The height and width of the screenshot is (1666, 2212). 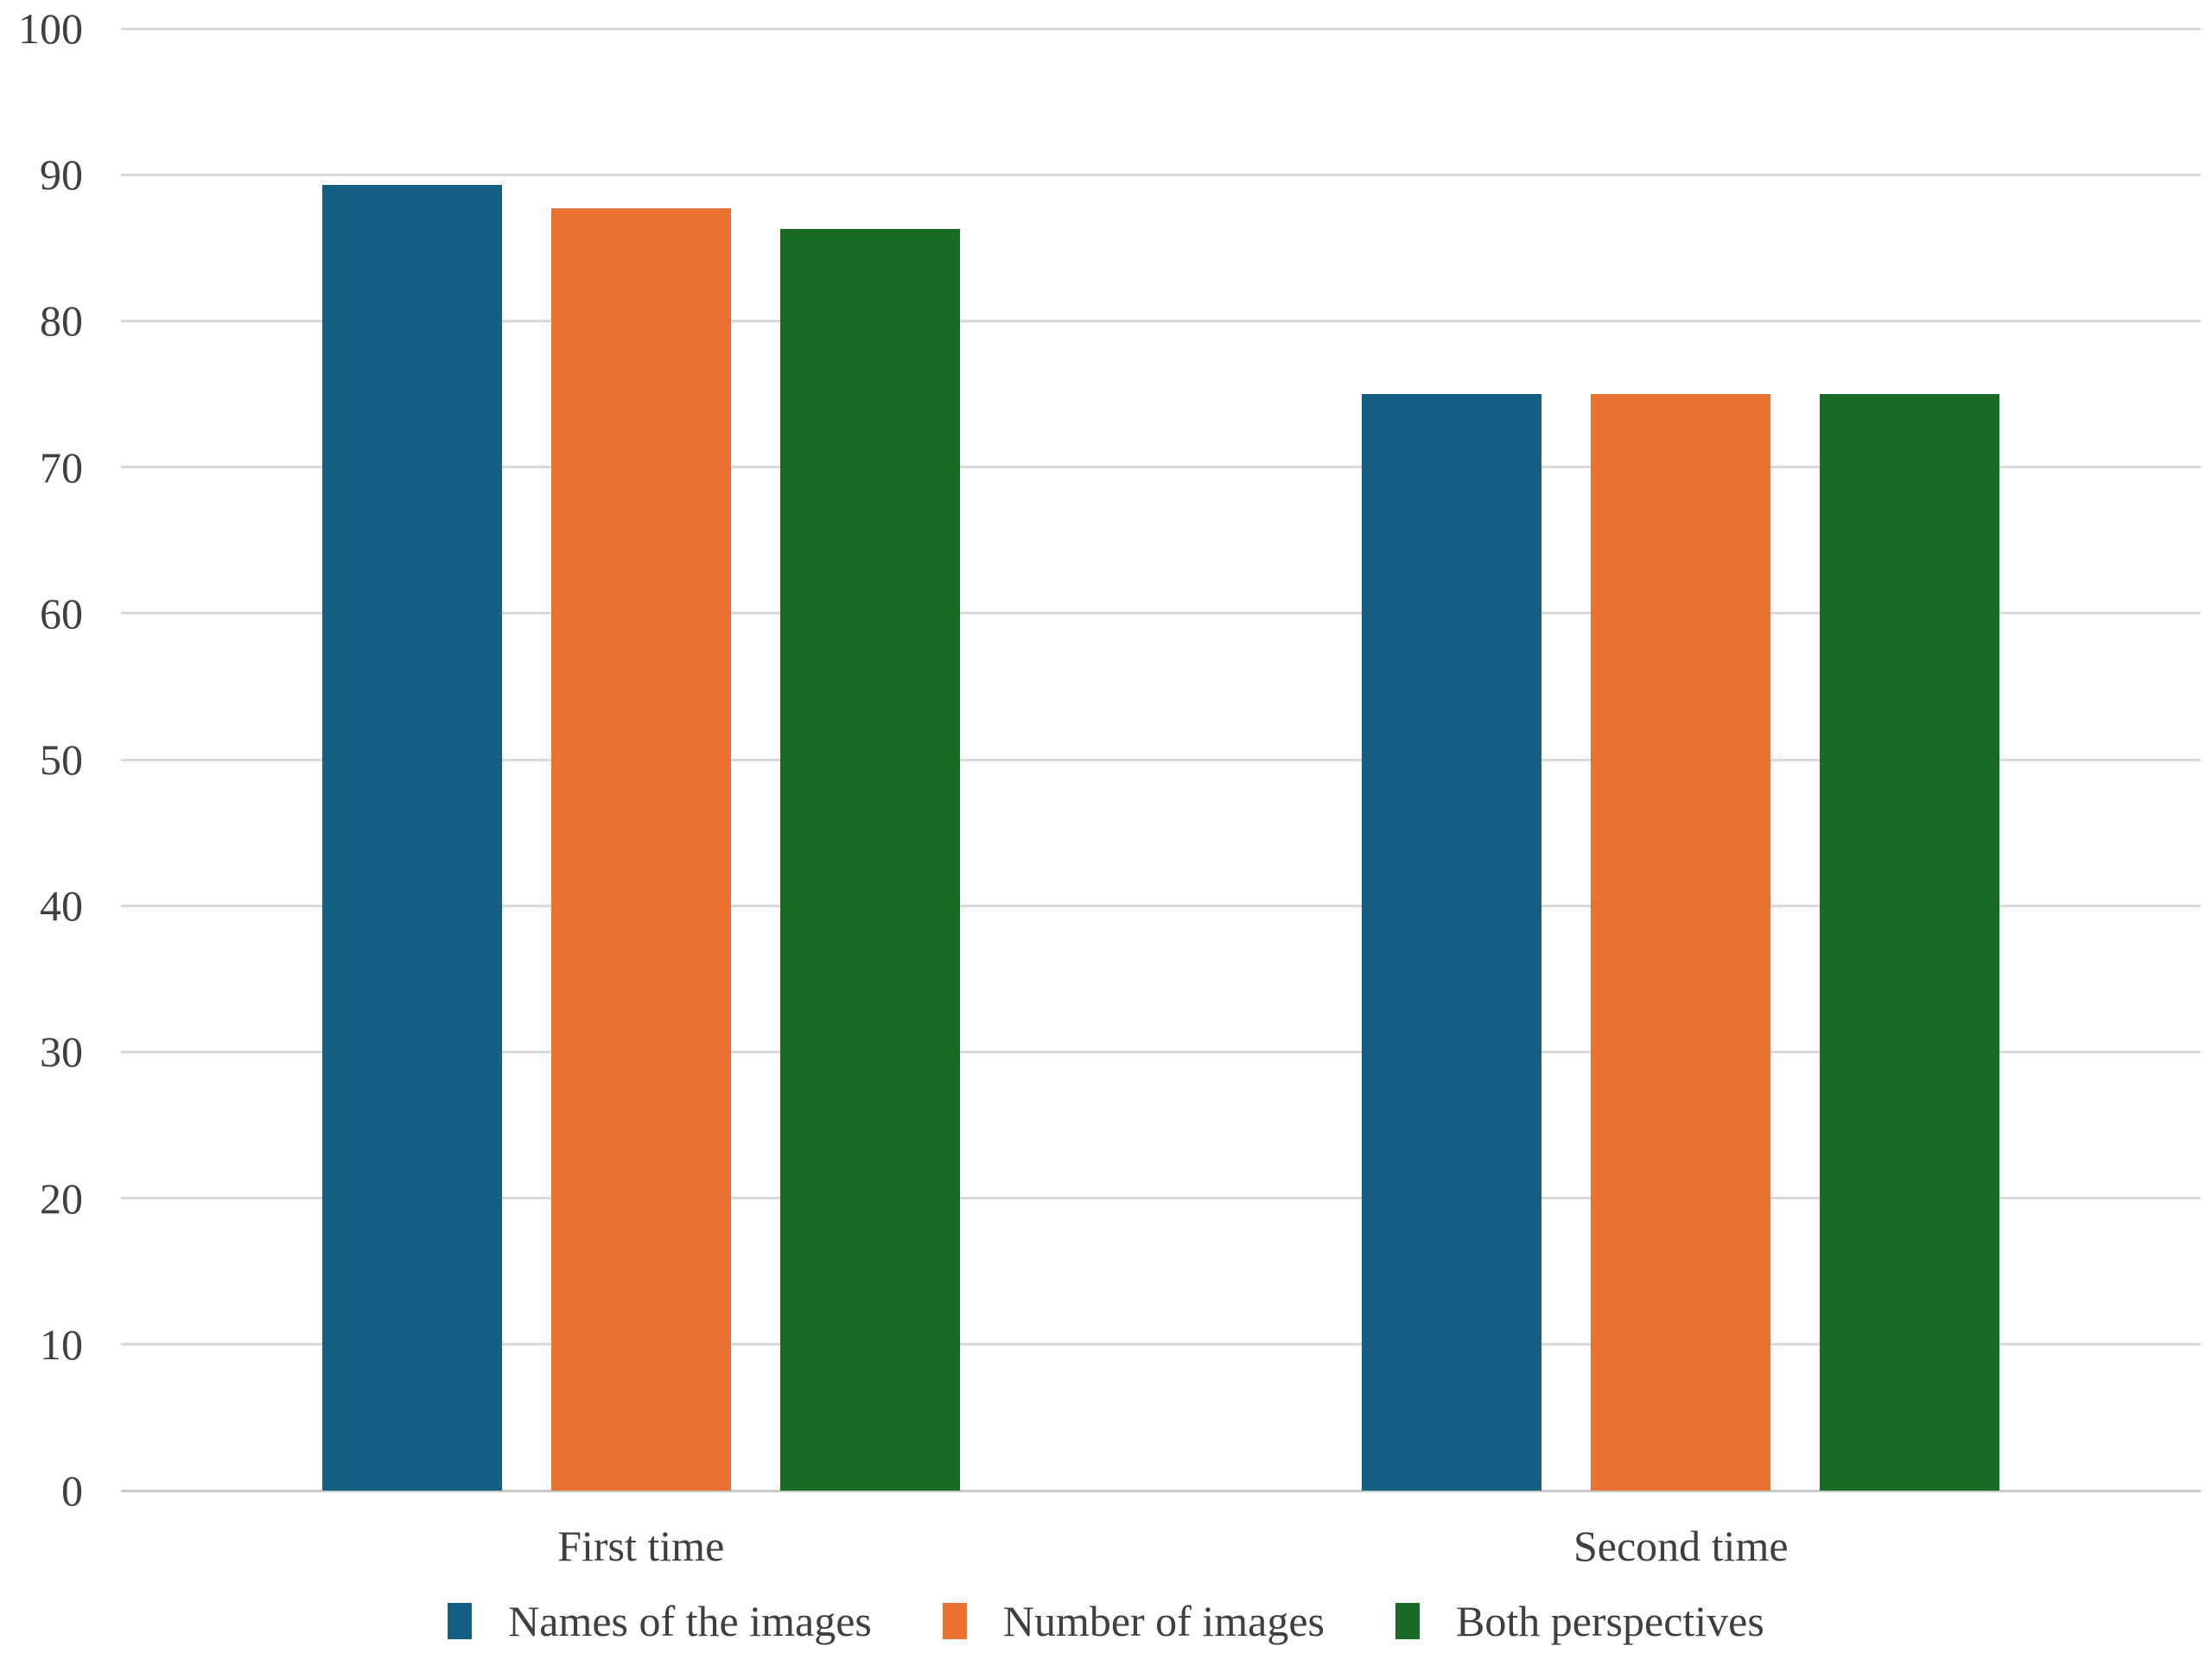 I want to click on category-label: Second time, so click(x=1681, y=1546).